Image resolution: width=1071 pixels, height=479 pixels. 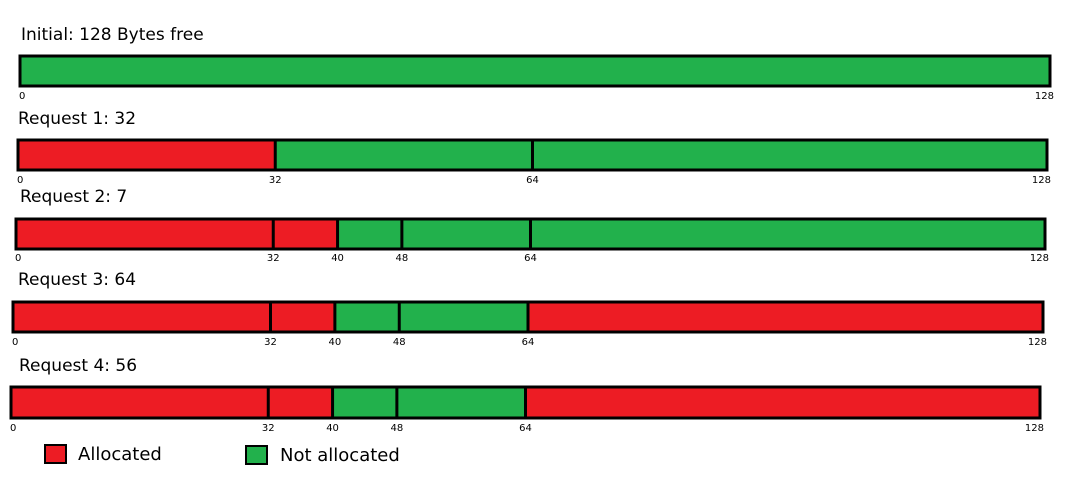 I want to click on legend-free-label: Not allocated, so click(x=340, y=455).